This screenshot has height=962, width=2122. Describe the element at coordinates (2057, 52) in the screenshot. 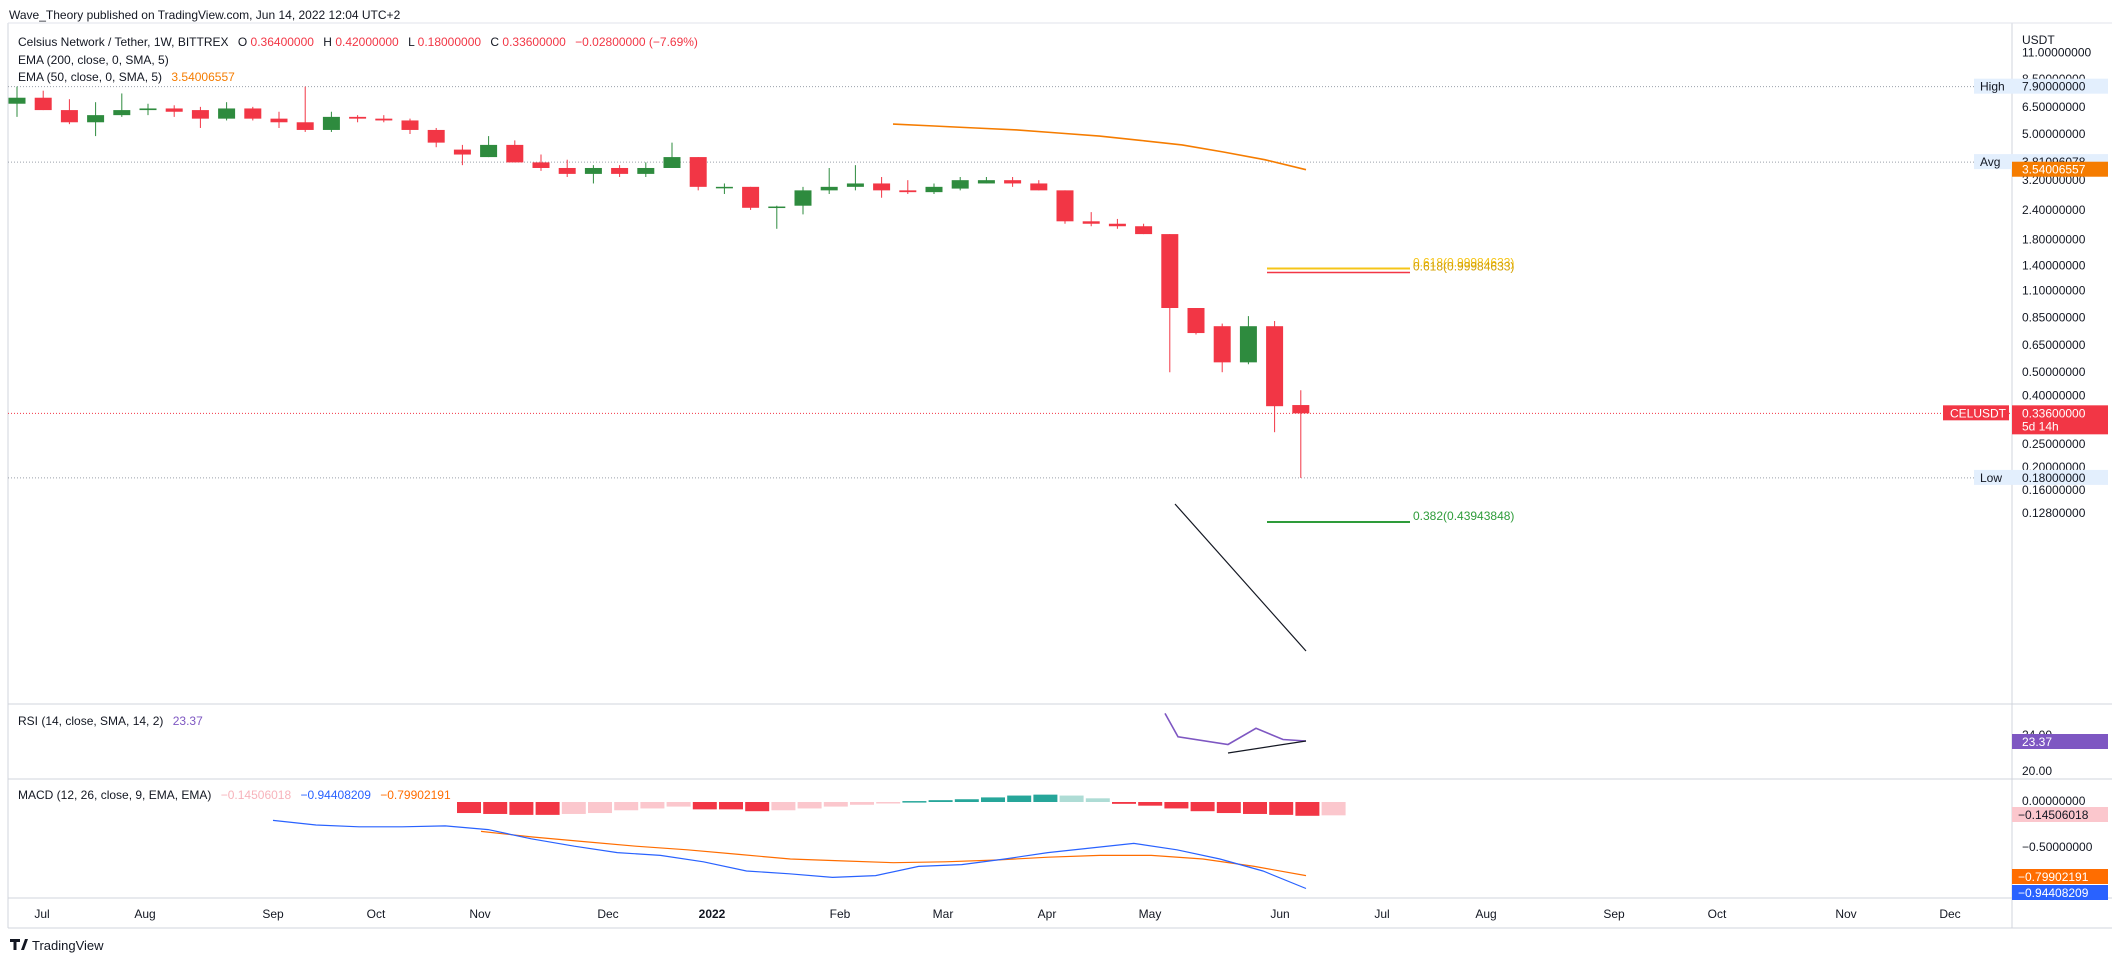

I see `price-tick-label: 11.00000000` at that location.